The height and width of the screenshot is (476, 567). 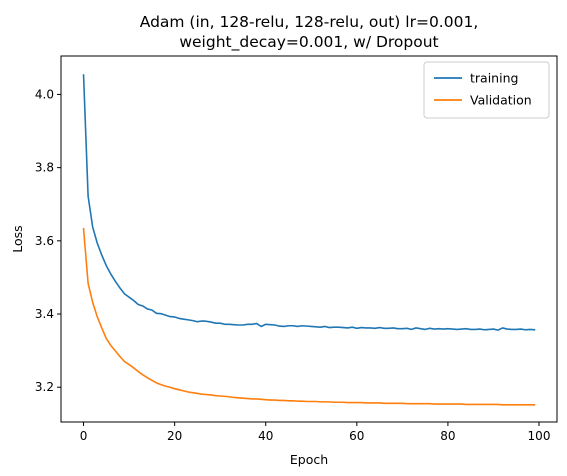 What do you see at coordinates (84, 436) in the screenshot?
I see `x-tick-label: 0` at bounding box center [84, 436].